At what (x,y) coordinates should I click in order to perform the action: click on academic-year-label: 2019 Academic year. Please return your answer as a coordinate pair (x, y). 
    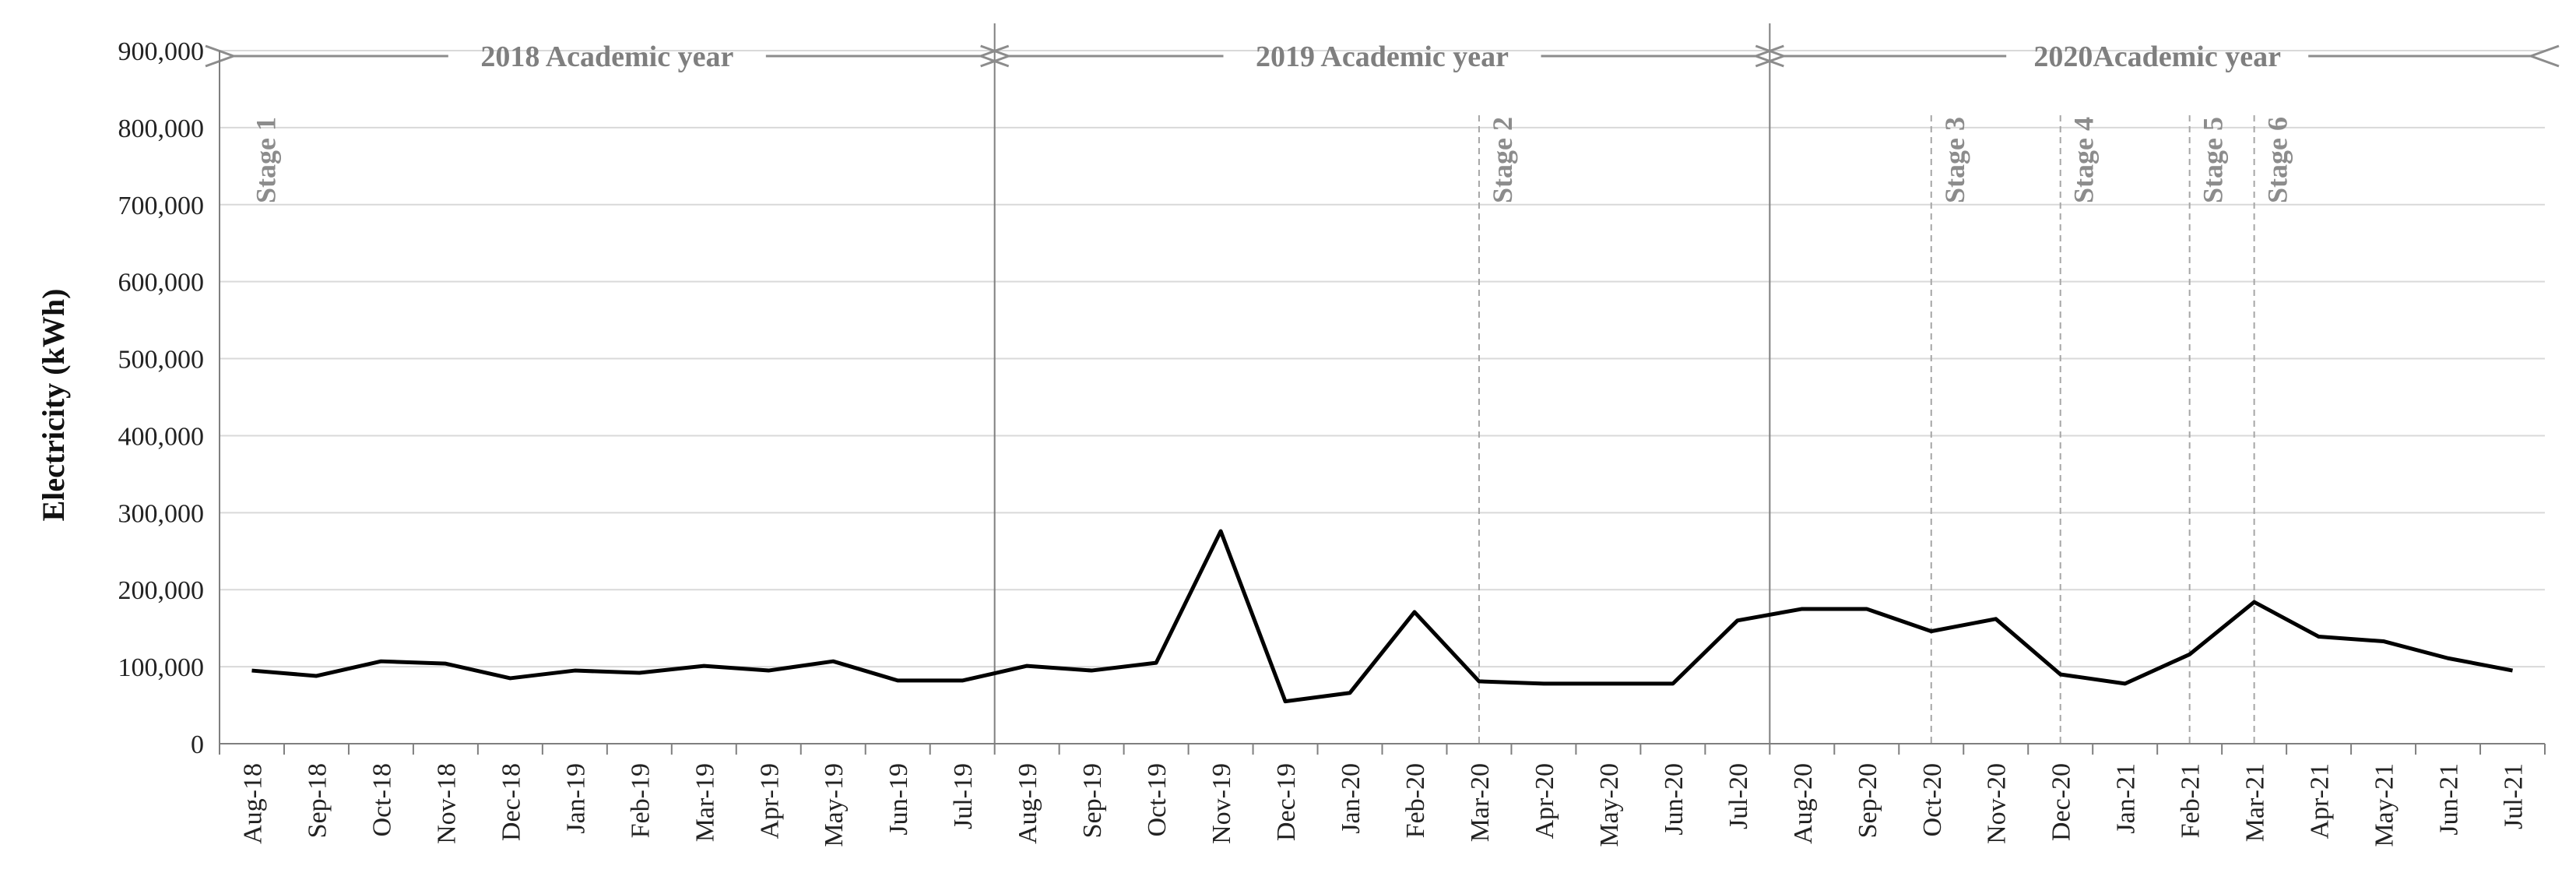
    Looking at the image, I should click on (1383, 56).